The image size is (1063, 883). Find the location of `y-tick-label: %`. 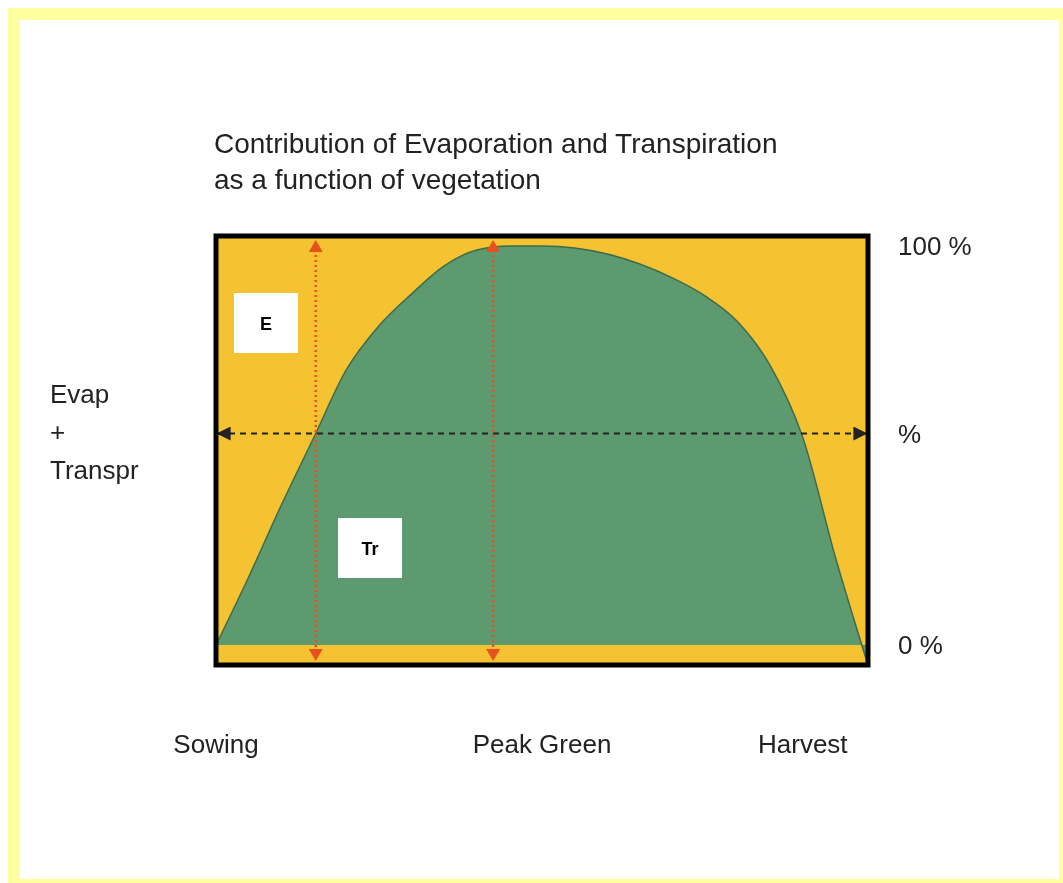

y-tick-label: % is located at coordinates (910, 433).